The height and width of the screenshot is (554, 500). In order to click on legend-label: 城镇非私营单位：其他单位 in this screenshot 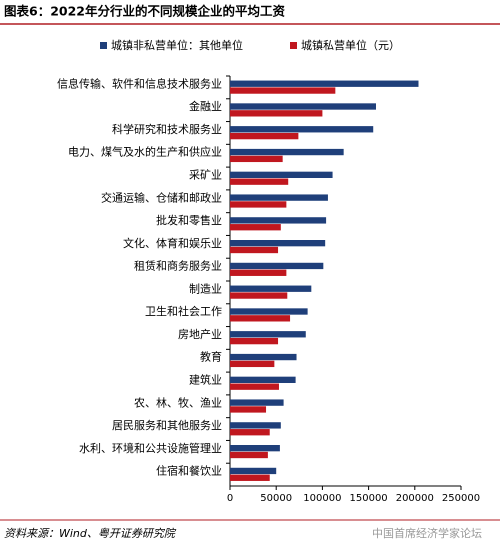, I will do `click(177, 45)`.